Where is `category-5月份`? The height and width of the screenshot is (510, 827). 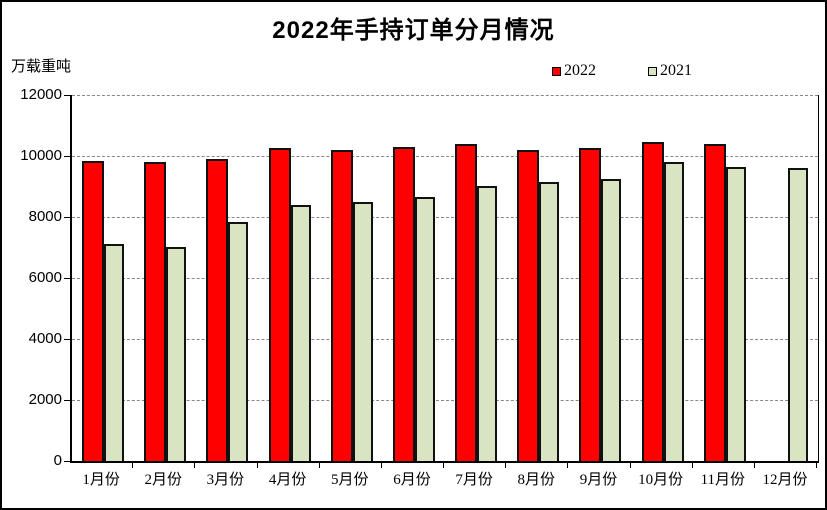 category-5月份 is located at coordinates (352, 278).